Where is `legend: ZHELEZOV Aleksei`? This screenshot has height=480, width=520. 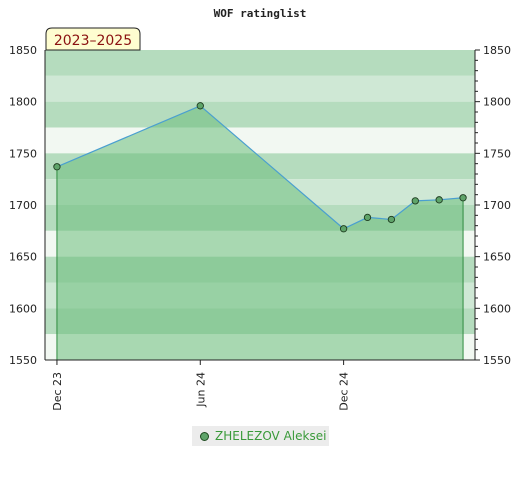
legend: ZHELEZOV Aleksei is located at coordinates (260, 436).